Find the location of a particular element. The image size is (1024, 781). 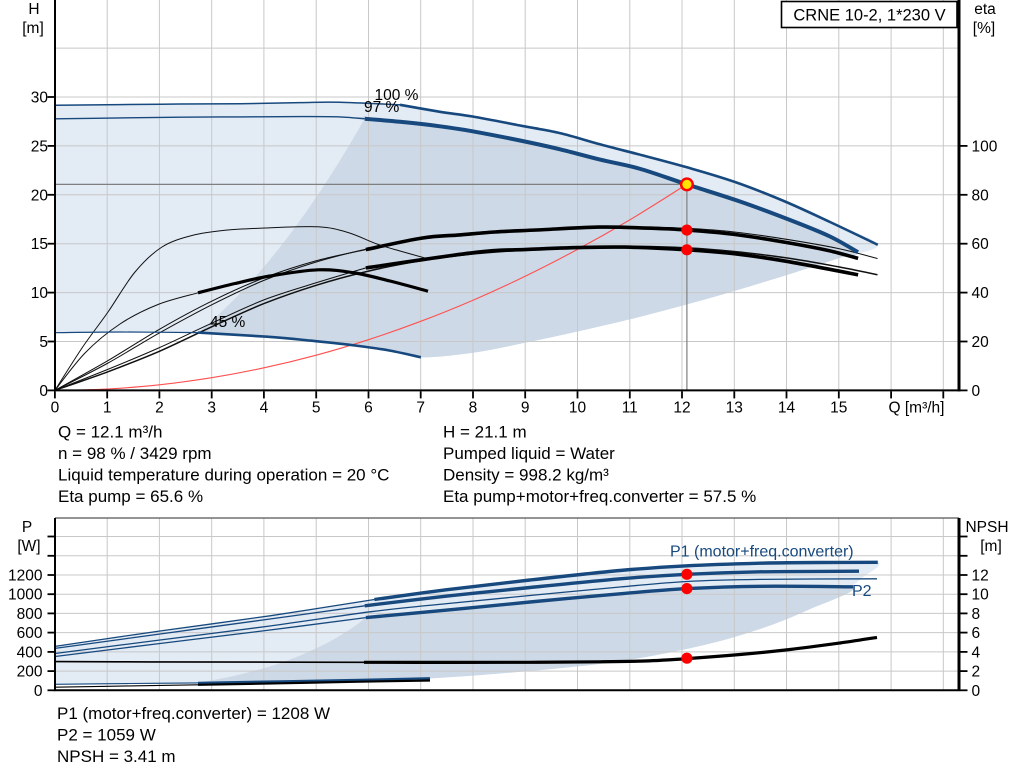

svg-text: NPSH is located at coordinates (986, 527).